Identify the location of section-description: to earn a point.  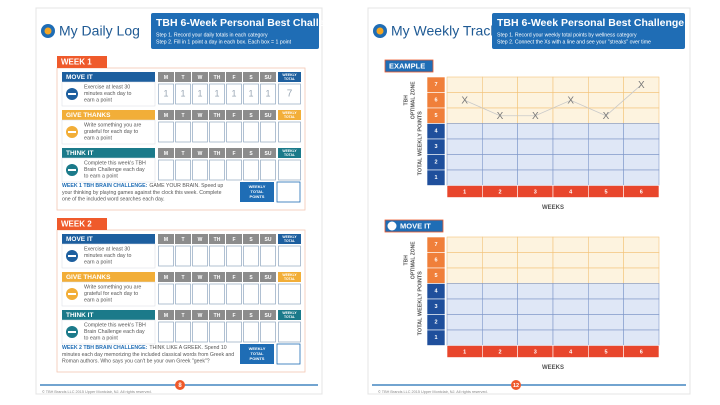
(101, 176).